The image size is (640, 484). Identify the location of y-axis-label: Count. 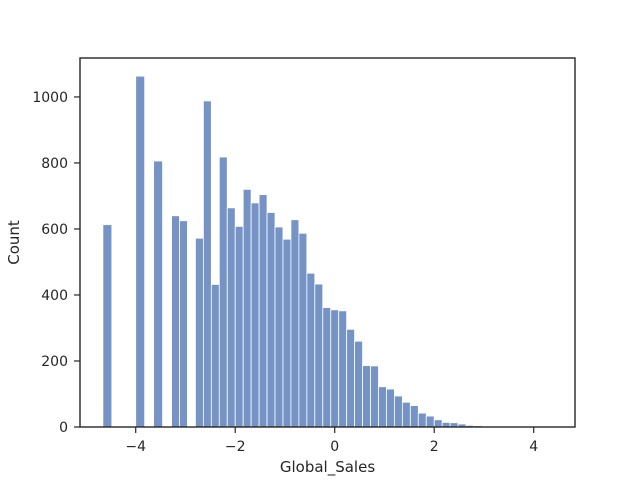
(14, 242).